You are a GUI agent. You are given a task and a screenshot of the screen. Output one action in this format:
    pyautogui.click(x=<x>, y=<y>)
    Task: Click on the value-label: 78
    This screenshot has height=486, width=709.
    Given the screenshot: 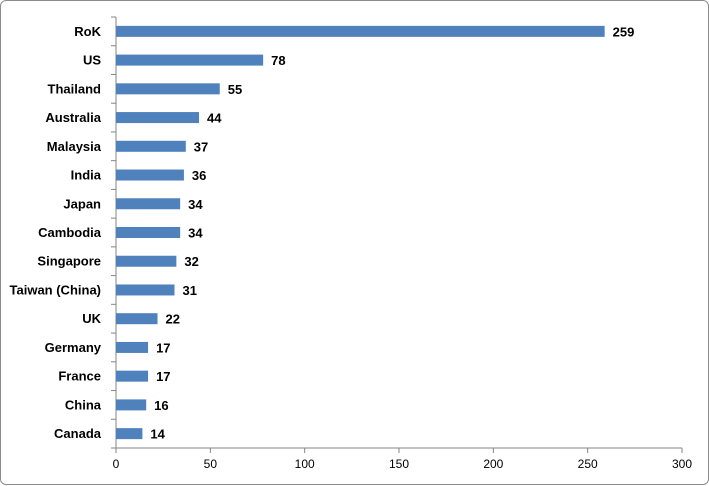 What is the action you would take?
    pyautogui.click(x=278, y=60)
    